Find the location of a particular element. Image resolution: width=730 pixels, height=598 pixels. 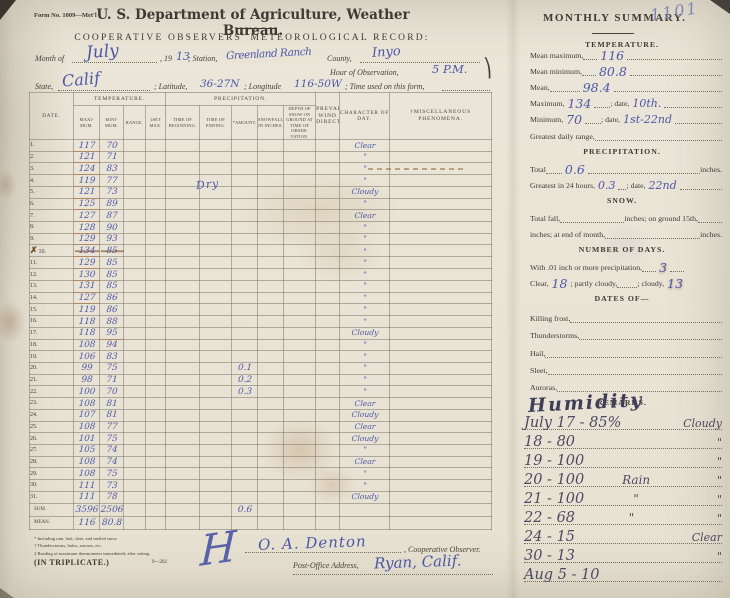

cell-max-temp: 118 is located at coordinates (86, 333).